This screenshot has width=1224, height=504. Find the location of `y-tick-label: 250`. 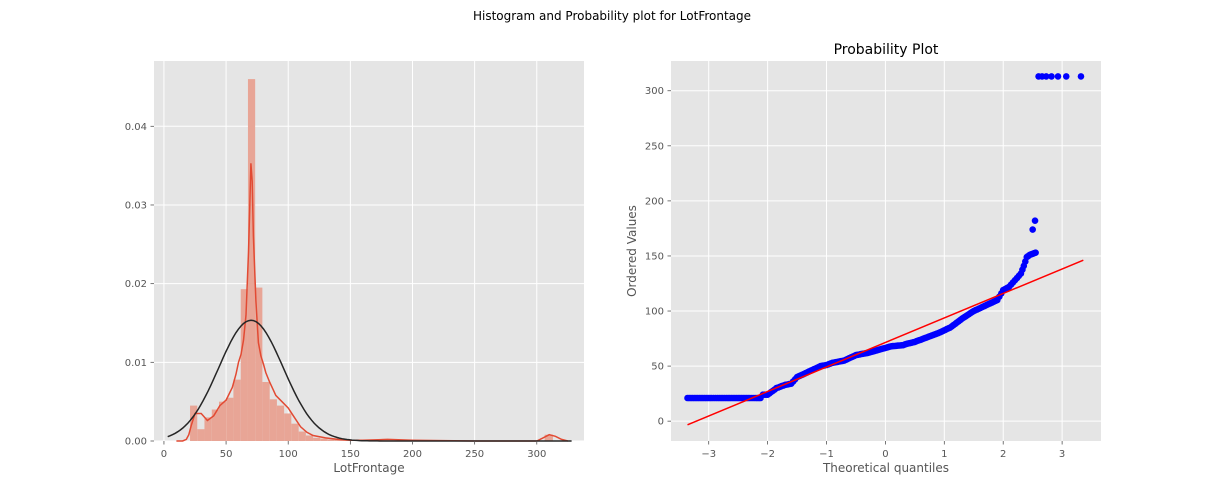

y-tick-label: 250 is located at coordinates (654, 146).